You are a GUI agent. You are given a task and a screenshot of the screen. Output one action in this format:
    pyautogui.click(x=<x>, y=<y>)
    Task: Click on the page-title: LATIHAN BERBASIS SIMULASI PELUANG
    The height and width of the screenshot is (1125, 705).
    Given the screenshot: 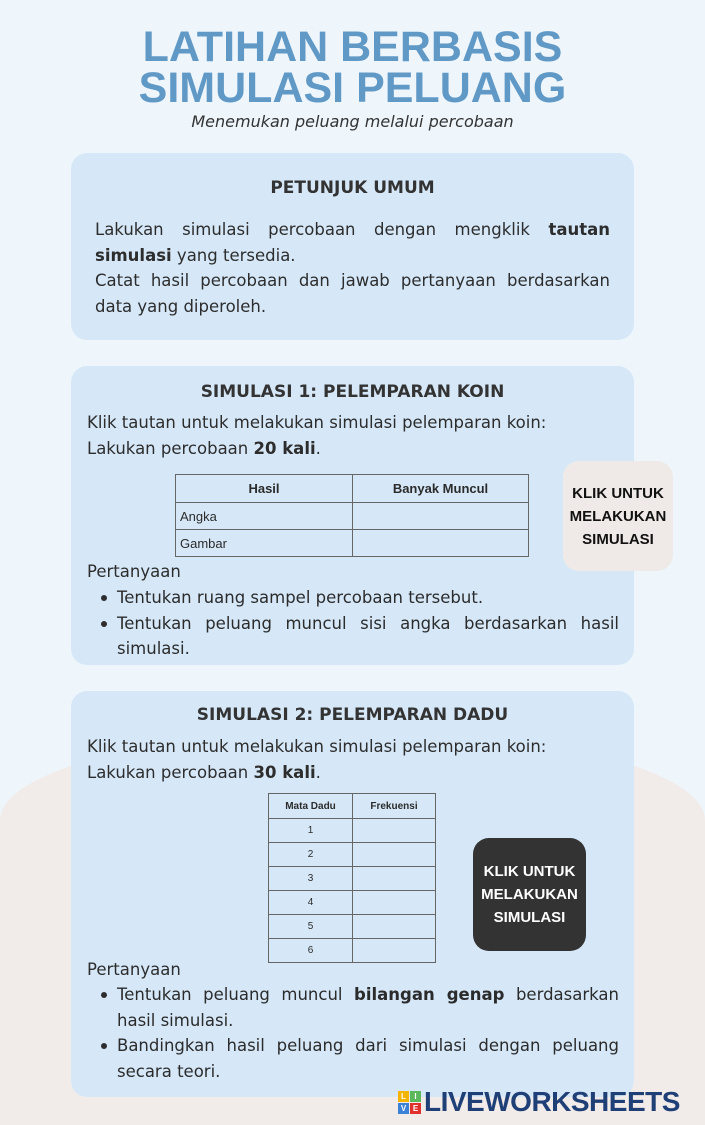 What is the action you would take?
    pyautogui.click(x=352, y=67)
    